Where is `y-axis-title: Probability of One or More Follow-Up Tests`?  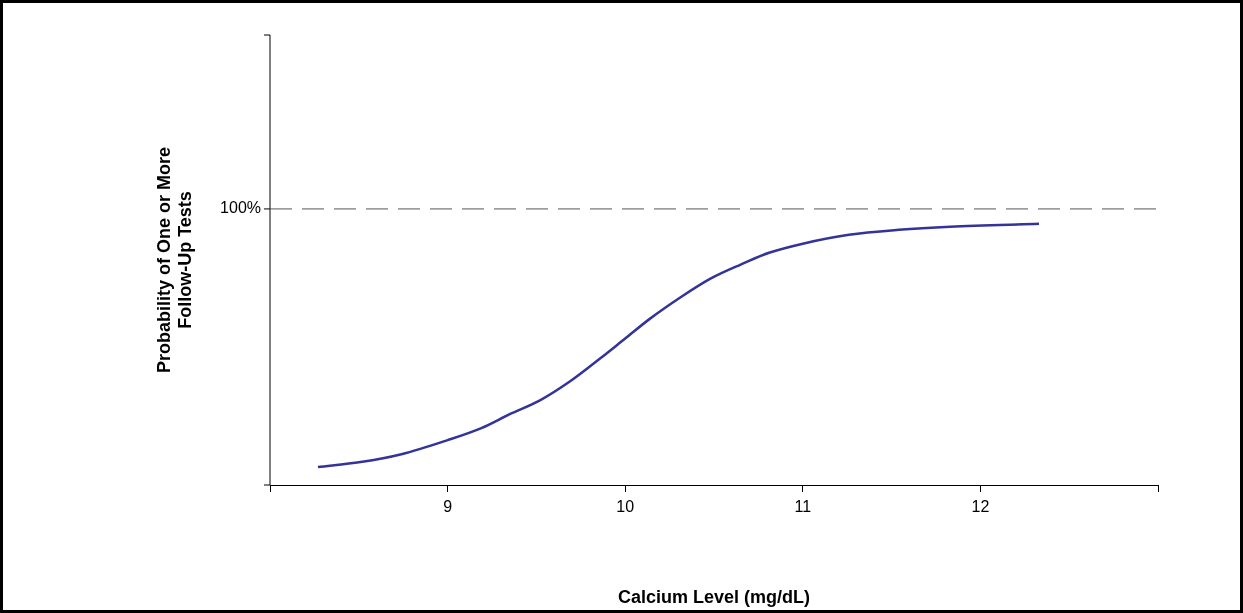 y-axis-title: Probability of One or More Follow-Up Tests is located at coordinates (174, 260).